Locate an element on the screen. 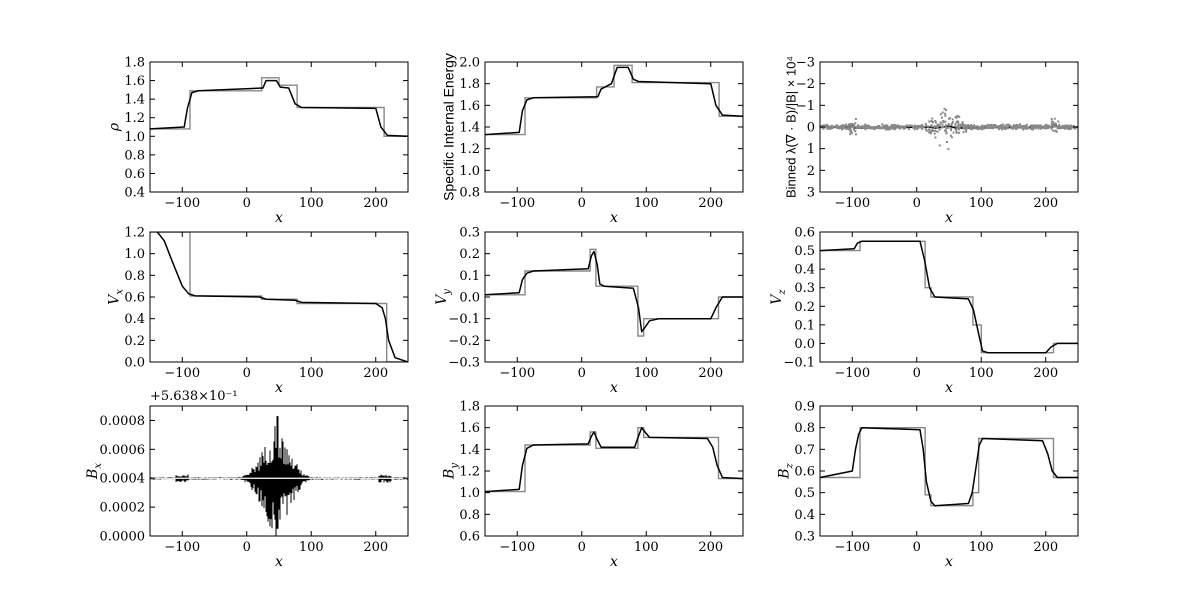 The height and width of the screenshot is (600, 1200). y-axis-label: Vy is located at coordinates (443, 297).